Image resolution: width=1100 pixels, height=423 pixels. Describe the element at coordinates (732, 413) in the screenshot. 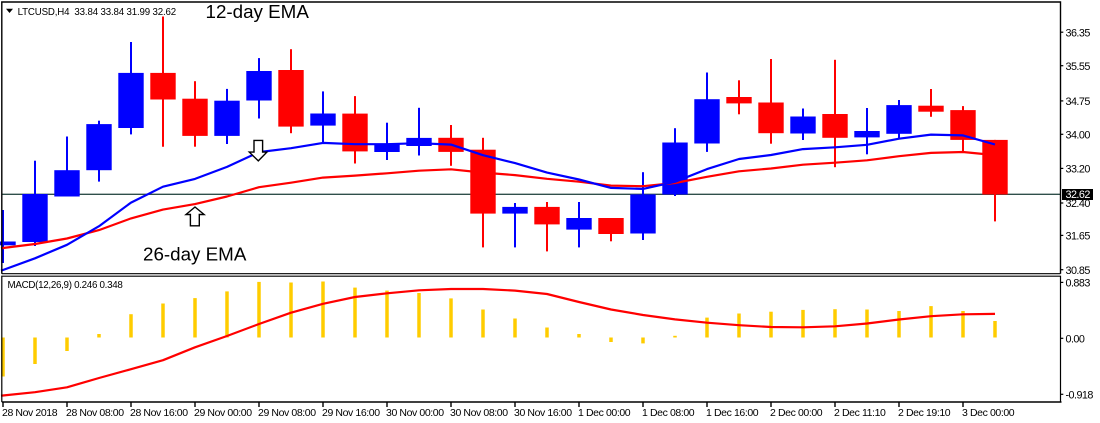

I see `svg-text: 1 Dec 16:00` at that location.